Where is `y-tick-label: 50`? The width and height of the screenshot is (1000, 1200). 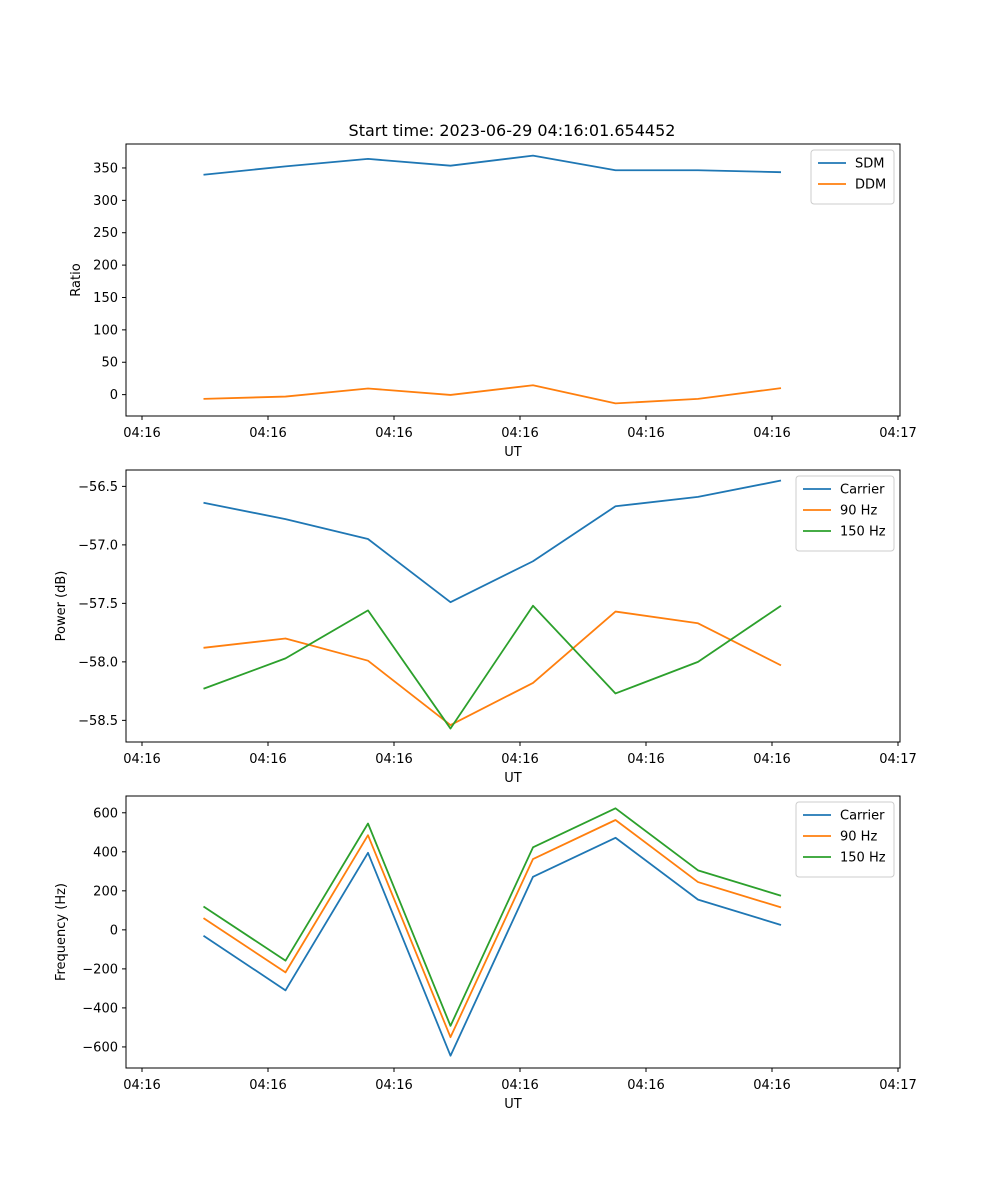
y-tick-label: 50 is located at coordinates (109, 363).